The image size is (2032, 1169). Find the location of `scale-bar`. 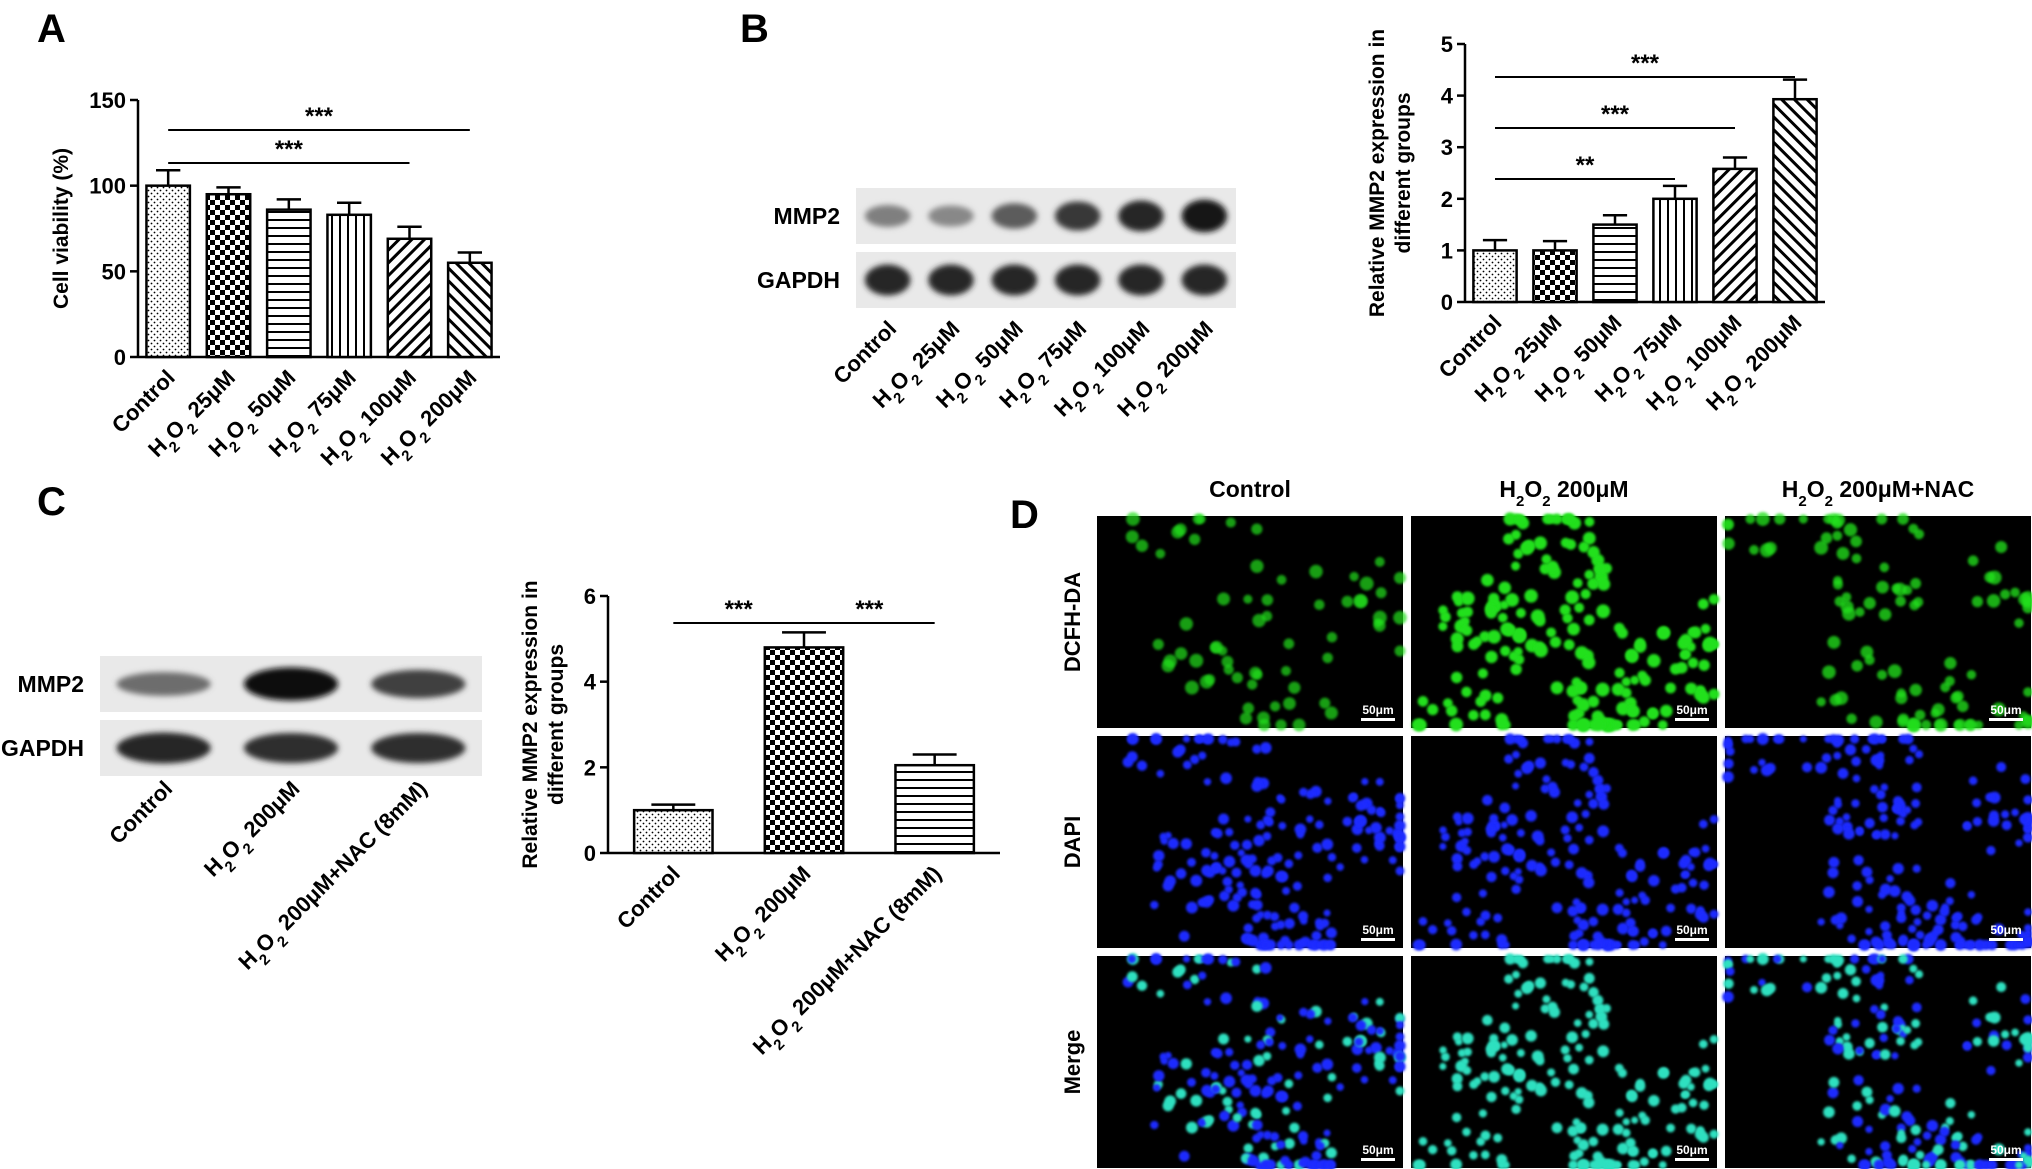

scale-bar is located at coordinates (1692, 939).